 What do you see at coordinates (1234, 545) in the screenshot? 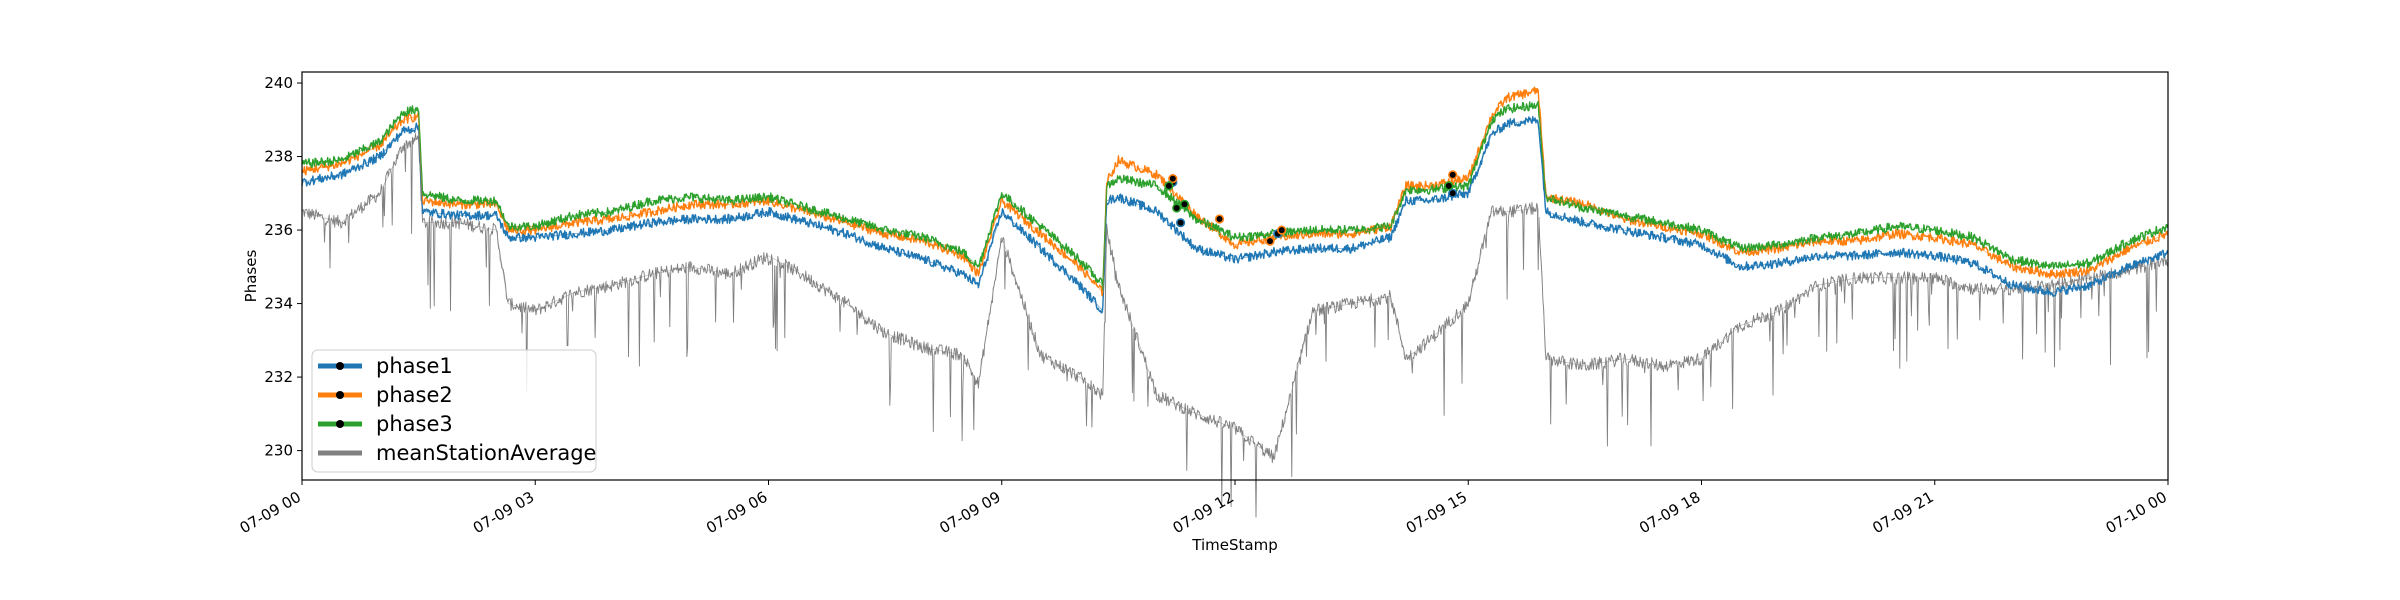
I see `x-axis-label: TimeStamp` at bounding box center [1234, 545].